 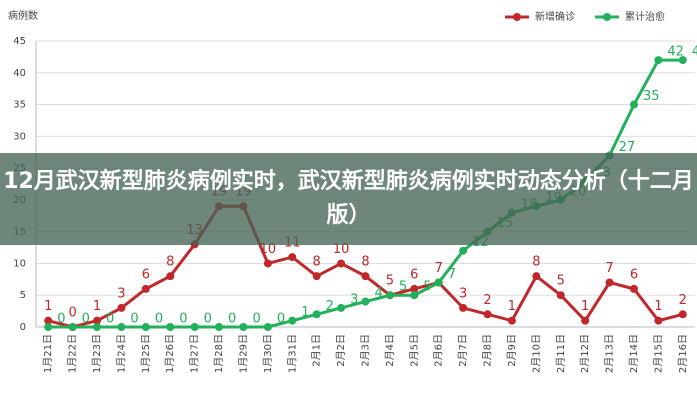 I want to click on legend-label: 累计治愈, so click(x=645, y=16).